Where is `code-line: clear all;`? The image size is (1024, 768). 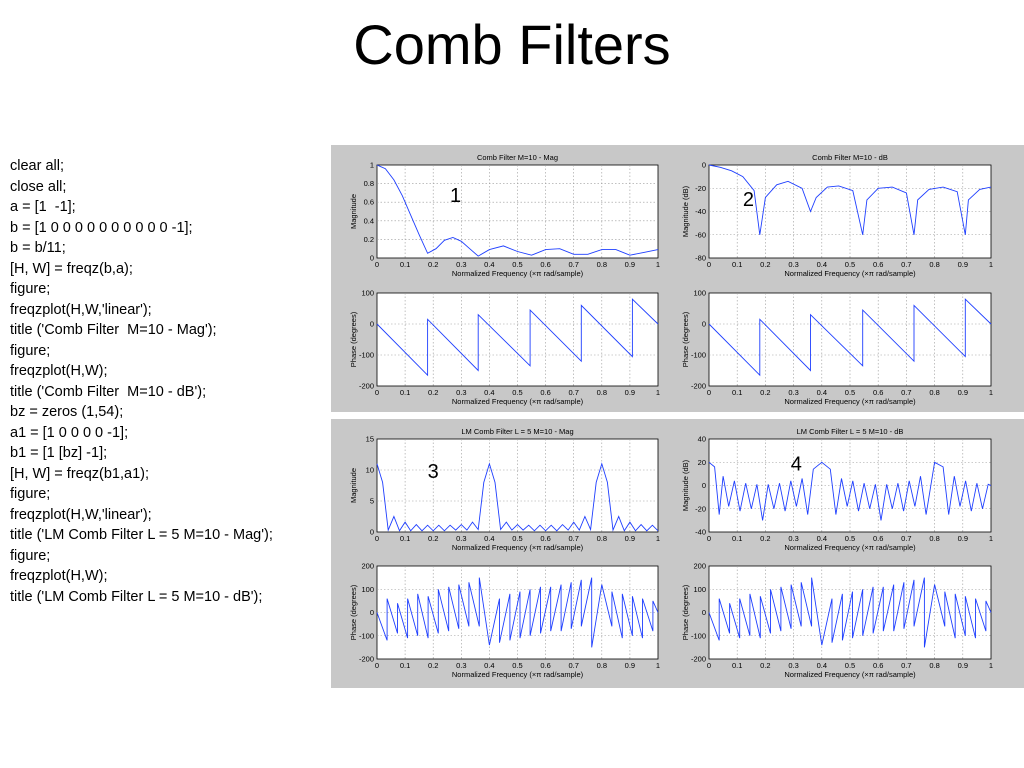 code-line: clear all; is located at coordinates (37, 166).